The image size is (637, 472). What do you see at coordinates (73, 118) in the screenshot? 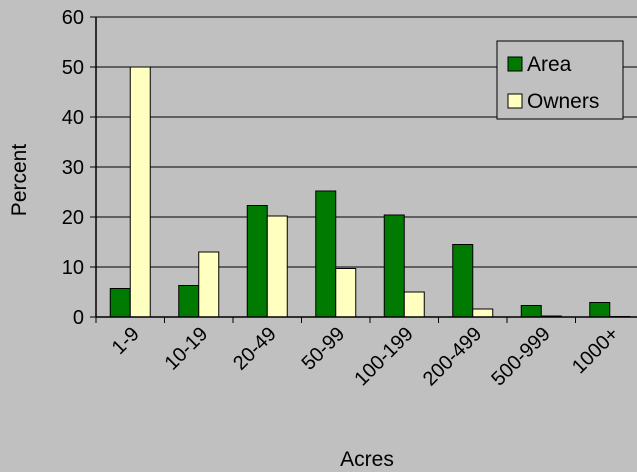
I see `y-tick-label: 40` at bounding box center [73, 118].